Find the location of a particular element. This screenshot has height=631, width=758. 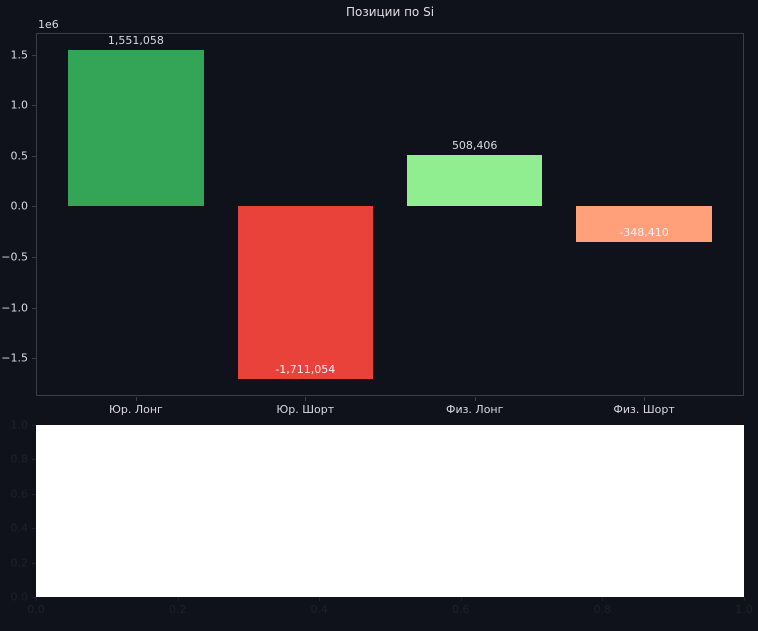

y-tick-label: 0.2 is located at coordinates (19, 563).